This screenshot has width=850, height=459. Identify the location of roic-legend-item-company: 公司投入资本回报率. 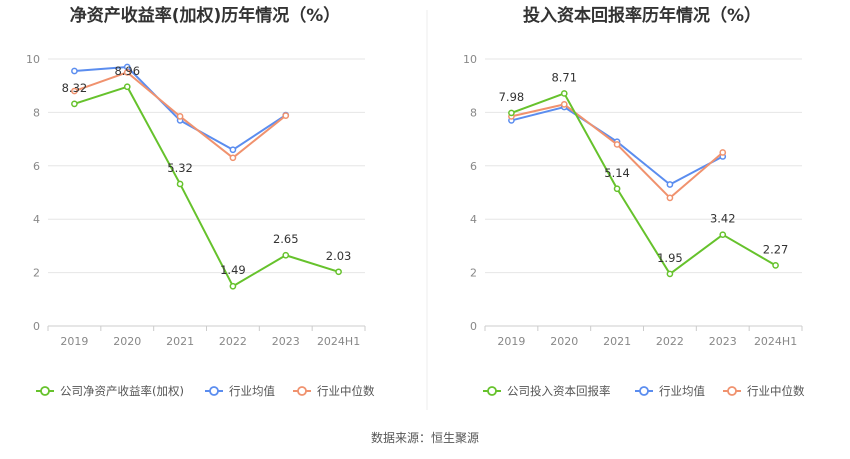
(547, 391).